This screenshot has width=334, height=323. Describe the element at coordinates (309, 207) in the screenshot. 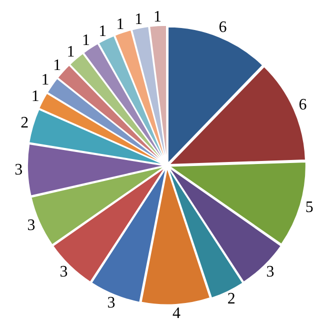

I see `data-label: 5` at that location.